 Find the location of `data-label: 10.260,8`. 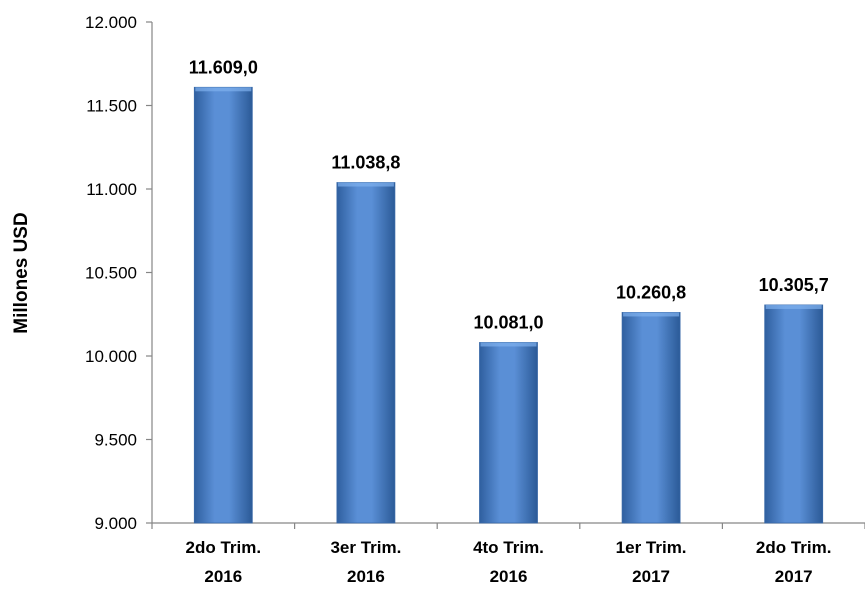

data-label: 10.260,8 is located at coordinates (651, 292).